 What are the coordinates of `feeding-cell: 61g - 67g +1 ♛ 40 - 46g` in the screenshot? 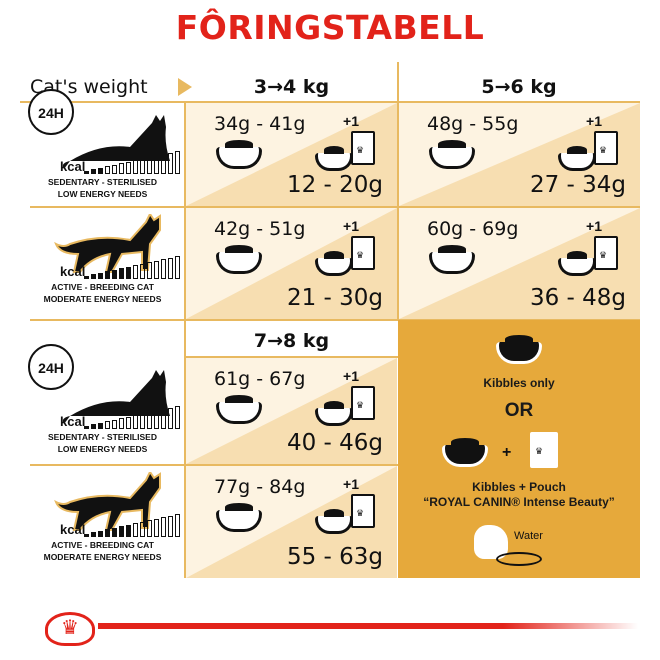 It's located at (291, 411).